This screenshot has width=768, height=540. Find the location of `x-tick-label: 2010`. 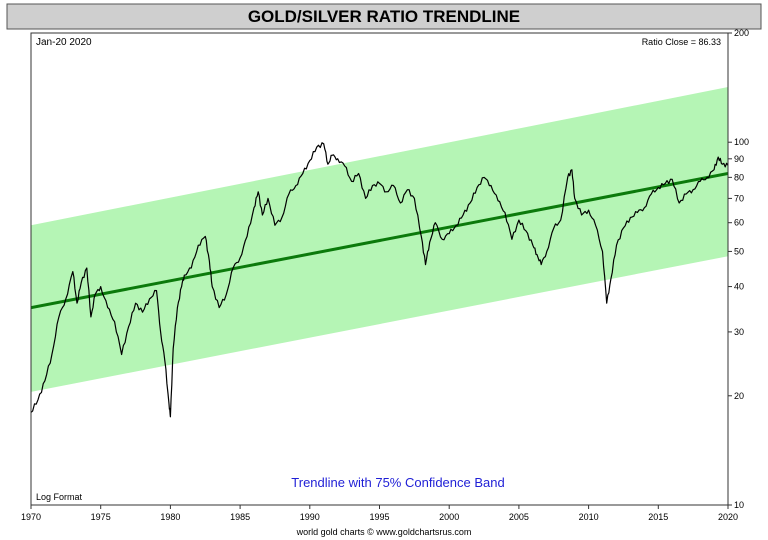

x-tick-label: 2010 is located at coordinates (589, 517).